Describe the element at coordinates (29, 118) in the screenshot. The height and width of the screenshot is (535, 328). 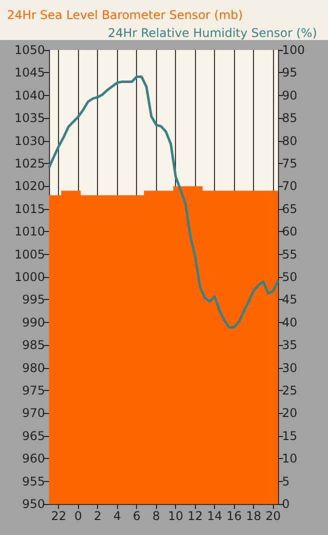
I see `y-tick-label: 1035` at that location.